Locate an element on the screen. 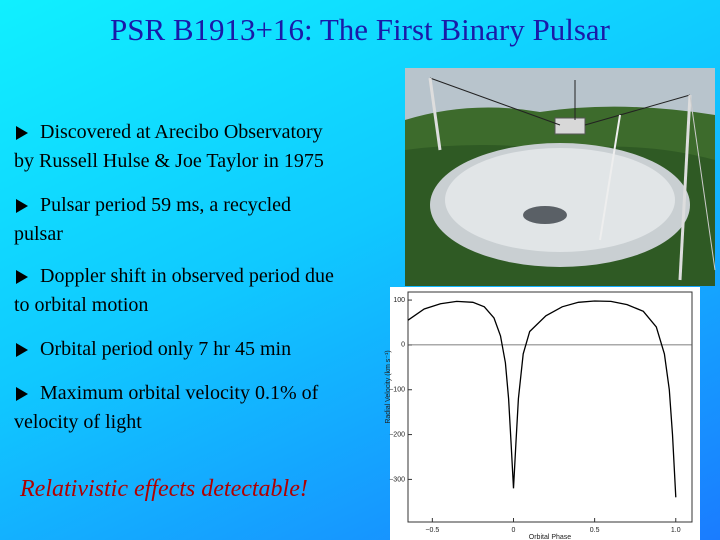  bullet-line: Maximum orbital velocity 0.1% of is located at coordinates (166, 393).